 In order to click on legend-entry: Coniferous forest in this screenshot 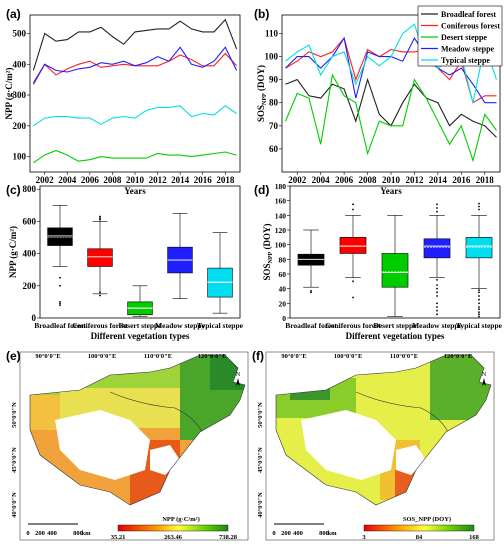, I will do `click(470, 26)`.